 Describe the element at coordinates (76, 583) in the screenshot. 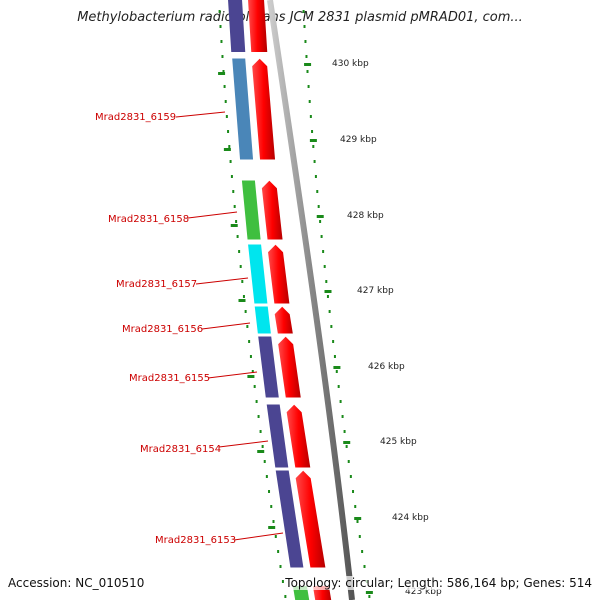

I see `accession-label: Accession: NC_010510` at that location.